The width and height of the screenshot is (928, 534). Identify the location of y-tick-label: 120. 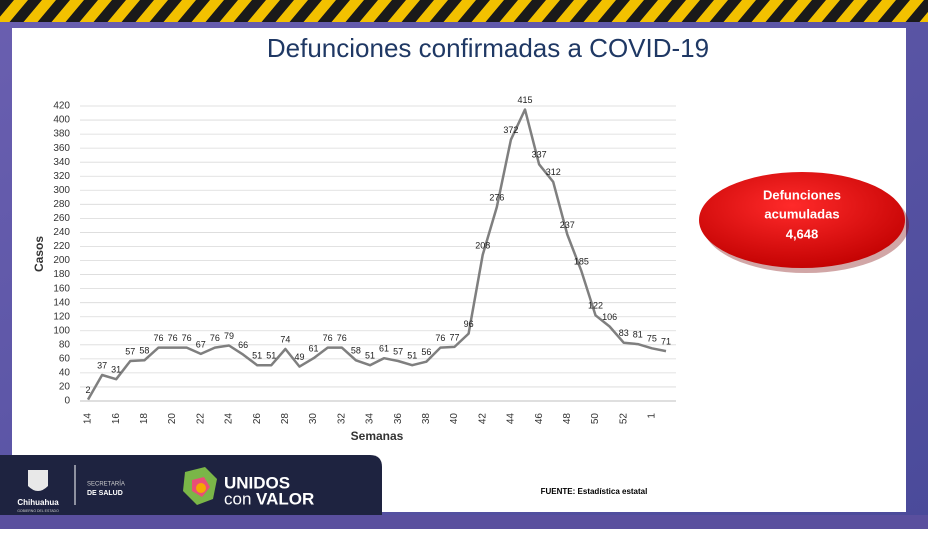
(61, 316).